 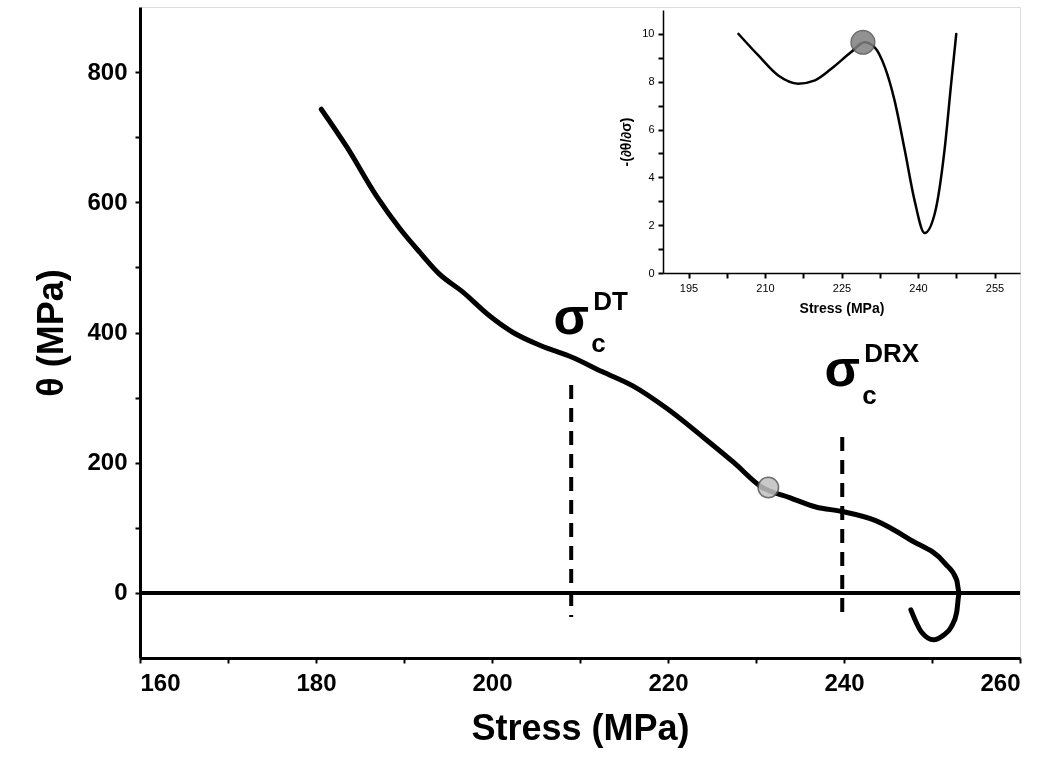 What do you see at coordinates (689, 287) in the screenshot?
I see `x-tick-label: 195` at bounding box center [689, 287].